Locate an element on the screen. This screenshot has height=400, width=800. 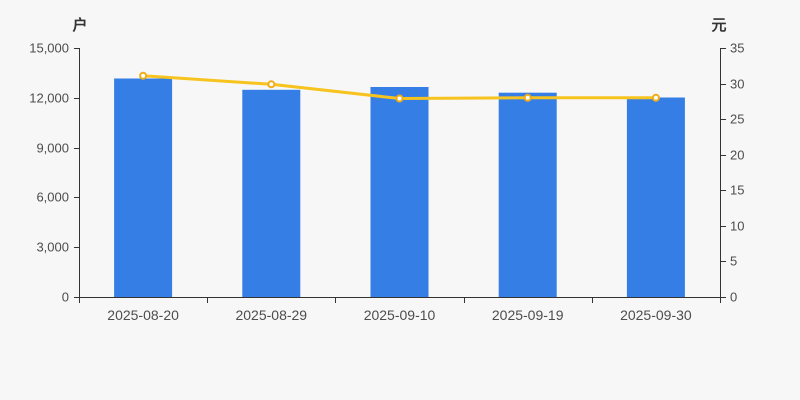
left-axis-tick-label: 12,000 is located at coordinates (49, 98).